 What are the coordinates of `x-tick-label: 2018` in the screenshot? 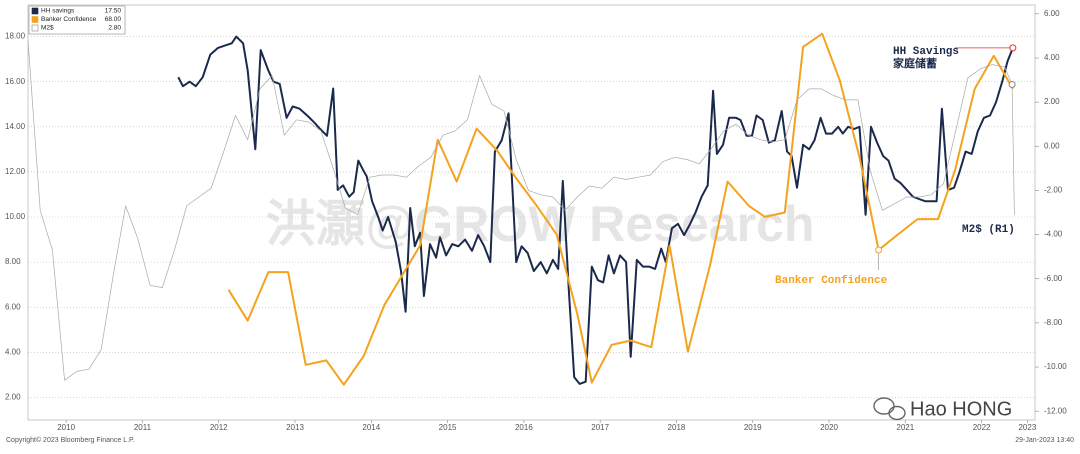 It's located at (677, 427).